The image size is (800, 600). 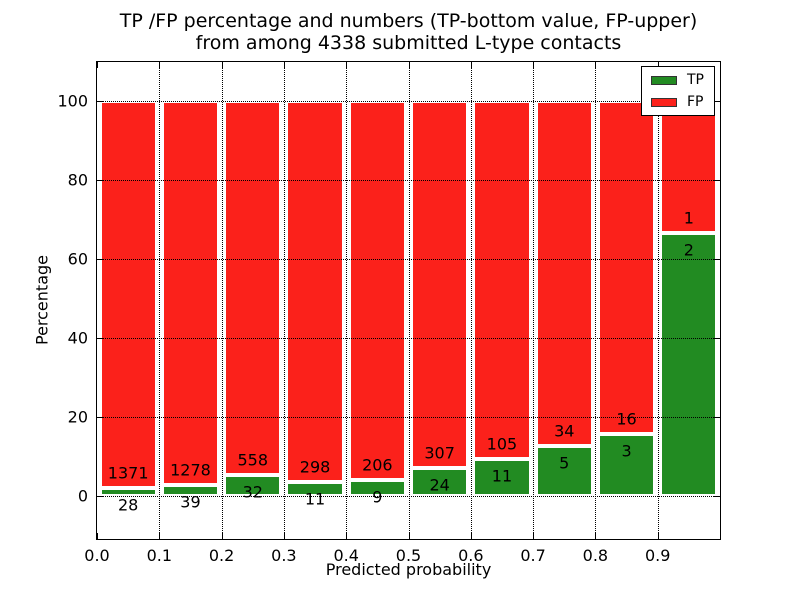 I want to click on tp-count-label: 28, so click(x=128, y=505).